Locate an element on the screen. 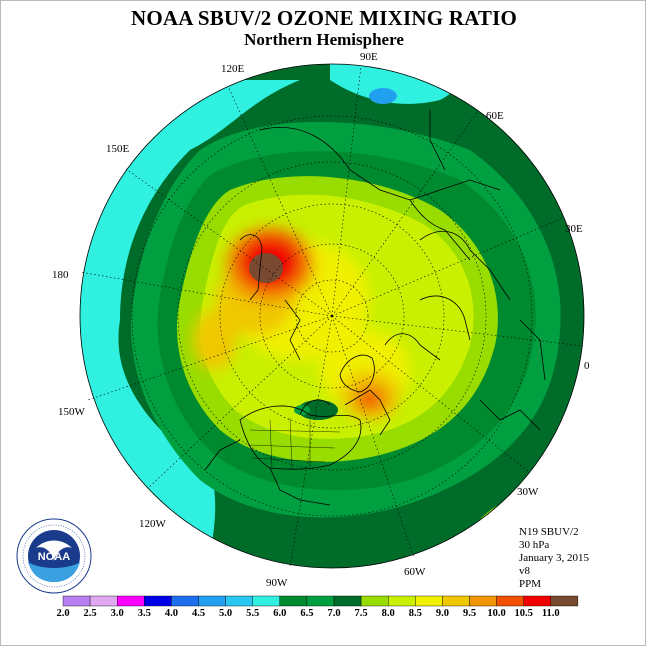 The width and height of the screenshot is (648, 648). map-title: NOAA SBUV/2 OZONE MIXING RATIO is located at coordinates (324, 18).